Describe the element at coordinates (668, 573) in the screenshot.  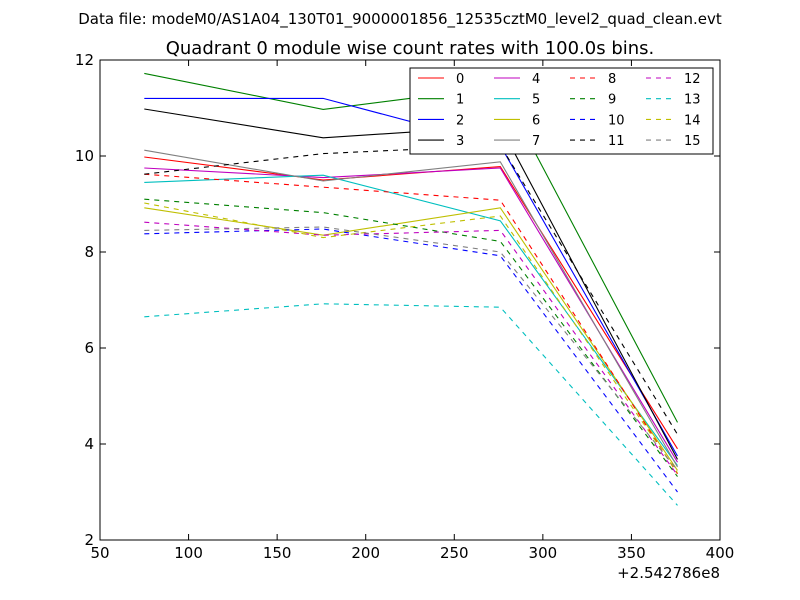
I see `x-offset-label: +2.542786e8` at that location.